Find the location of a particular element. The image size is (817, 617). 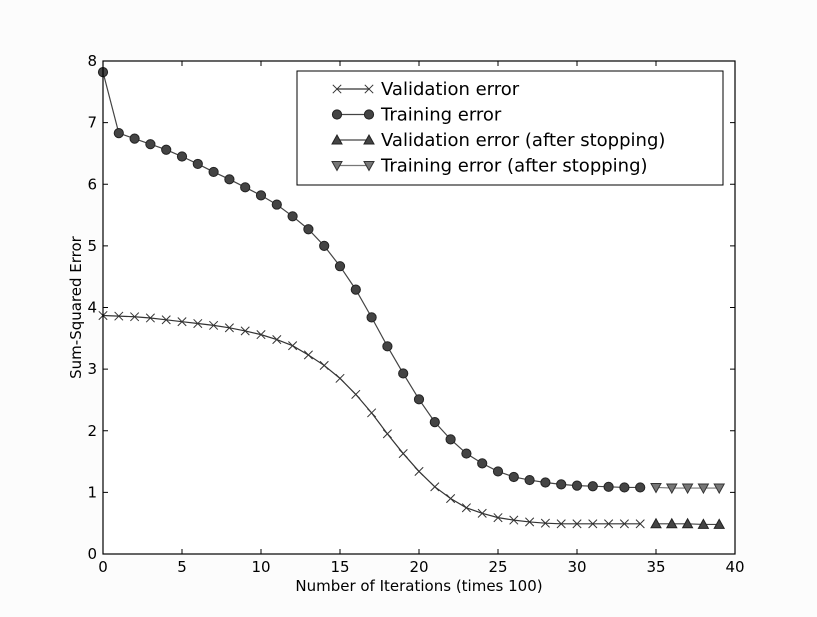

y-tick-label: 3 is located at coordinates (92, 369).